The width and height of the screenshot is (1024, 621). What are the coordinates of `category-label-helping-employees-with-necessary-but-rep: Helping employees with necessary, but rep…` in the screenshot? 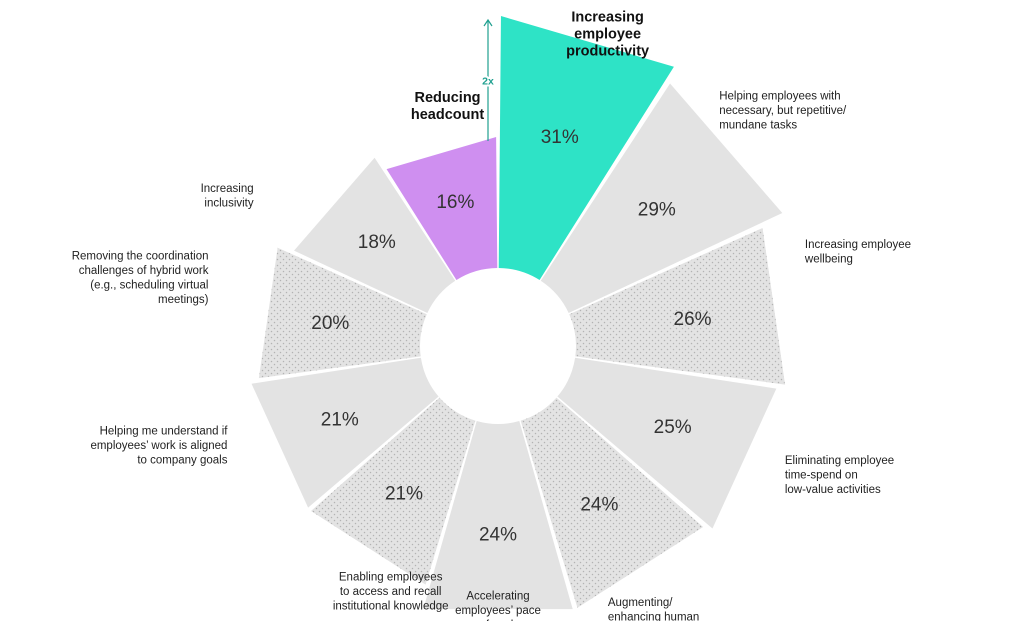 It's located at (783, 110).